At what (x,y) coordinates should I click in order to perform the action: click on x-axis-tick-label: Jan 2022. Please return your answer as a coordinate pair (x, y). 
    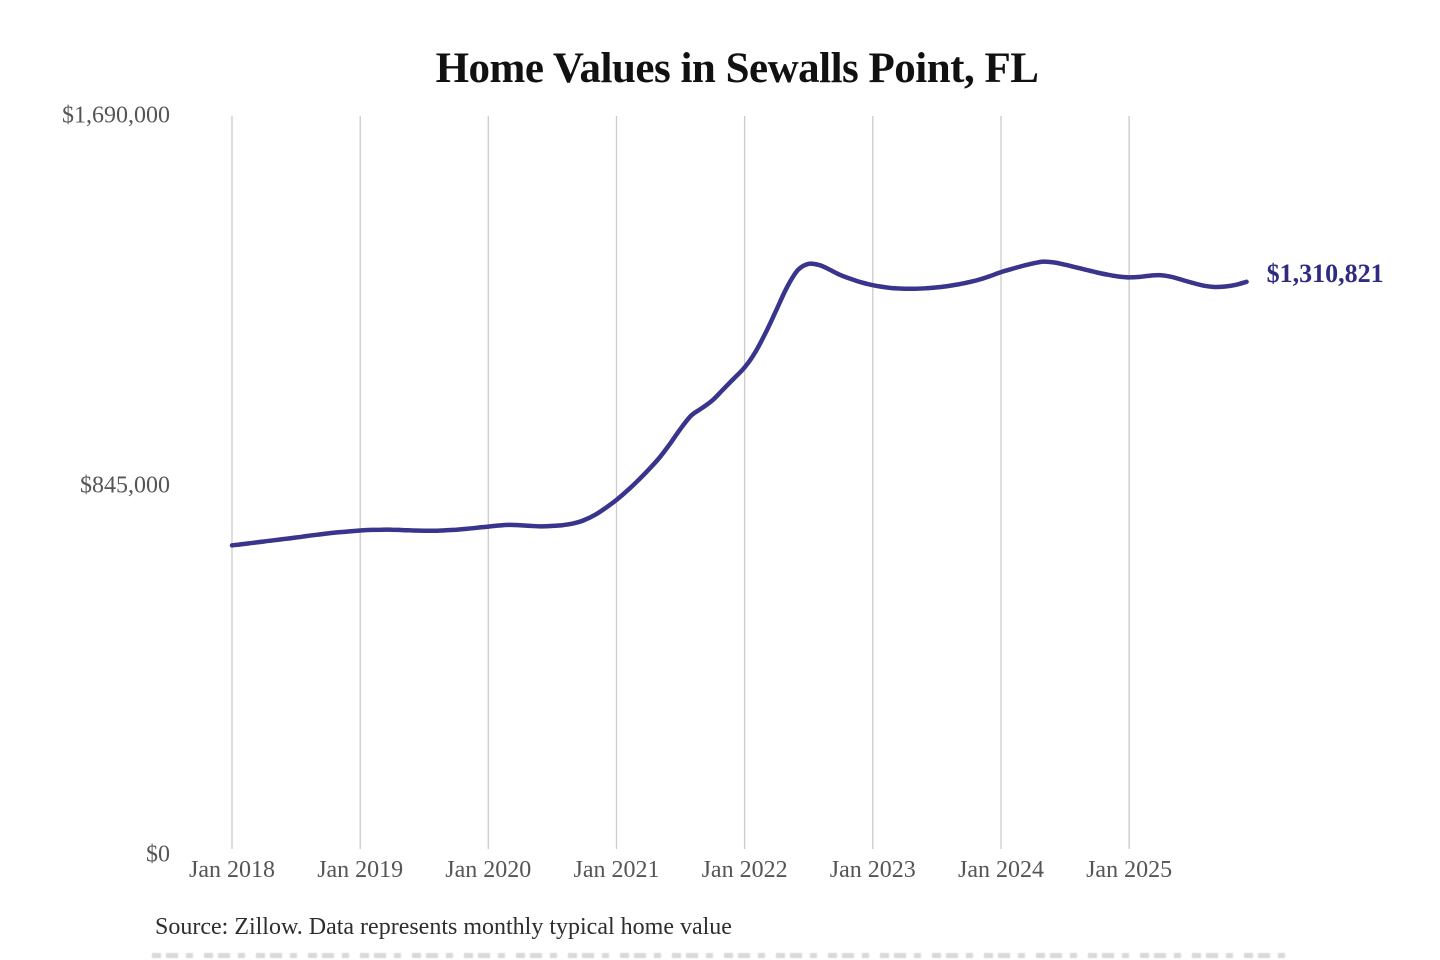
    Looking at the image, I should click on (744, 870).